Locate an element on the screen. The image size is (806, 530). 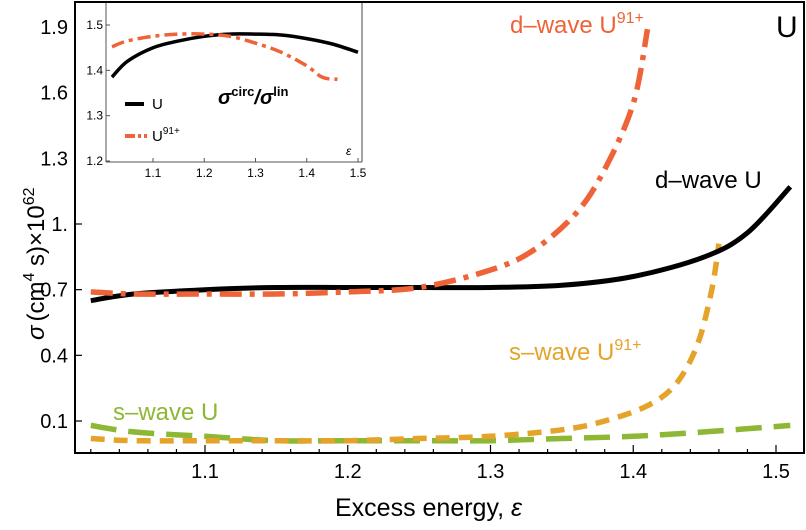
annotation-swave-u: s–wave U is located at coordinates (165, 412).